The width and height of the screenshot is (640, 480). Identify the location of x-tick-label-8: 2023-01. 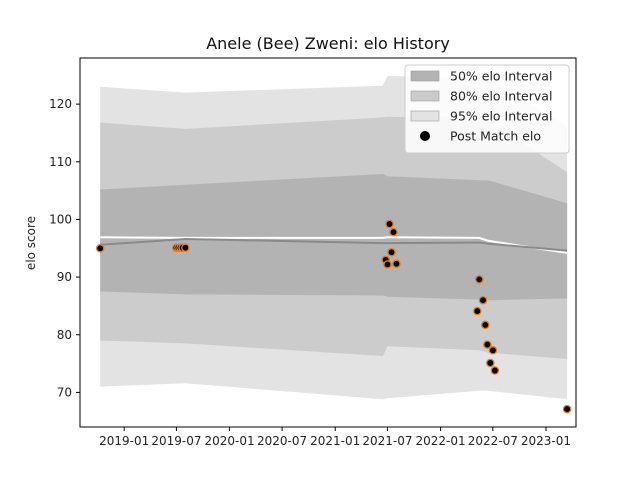
(546, 441).